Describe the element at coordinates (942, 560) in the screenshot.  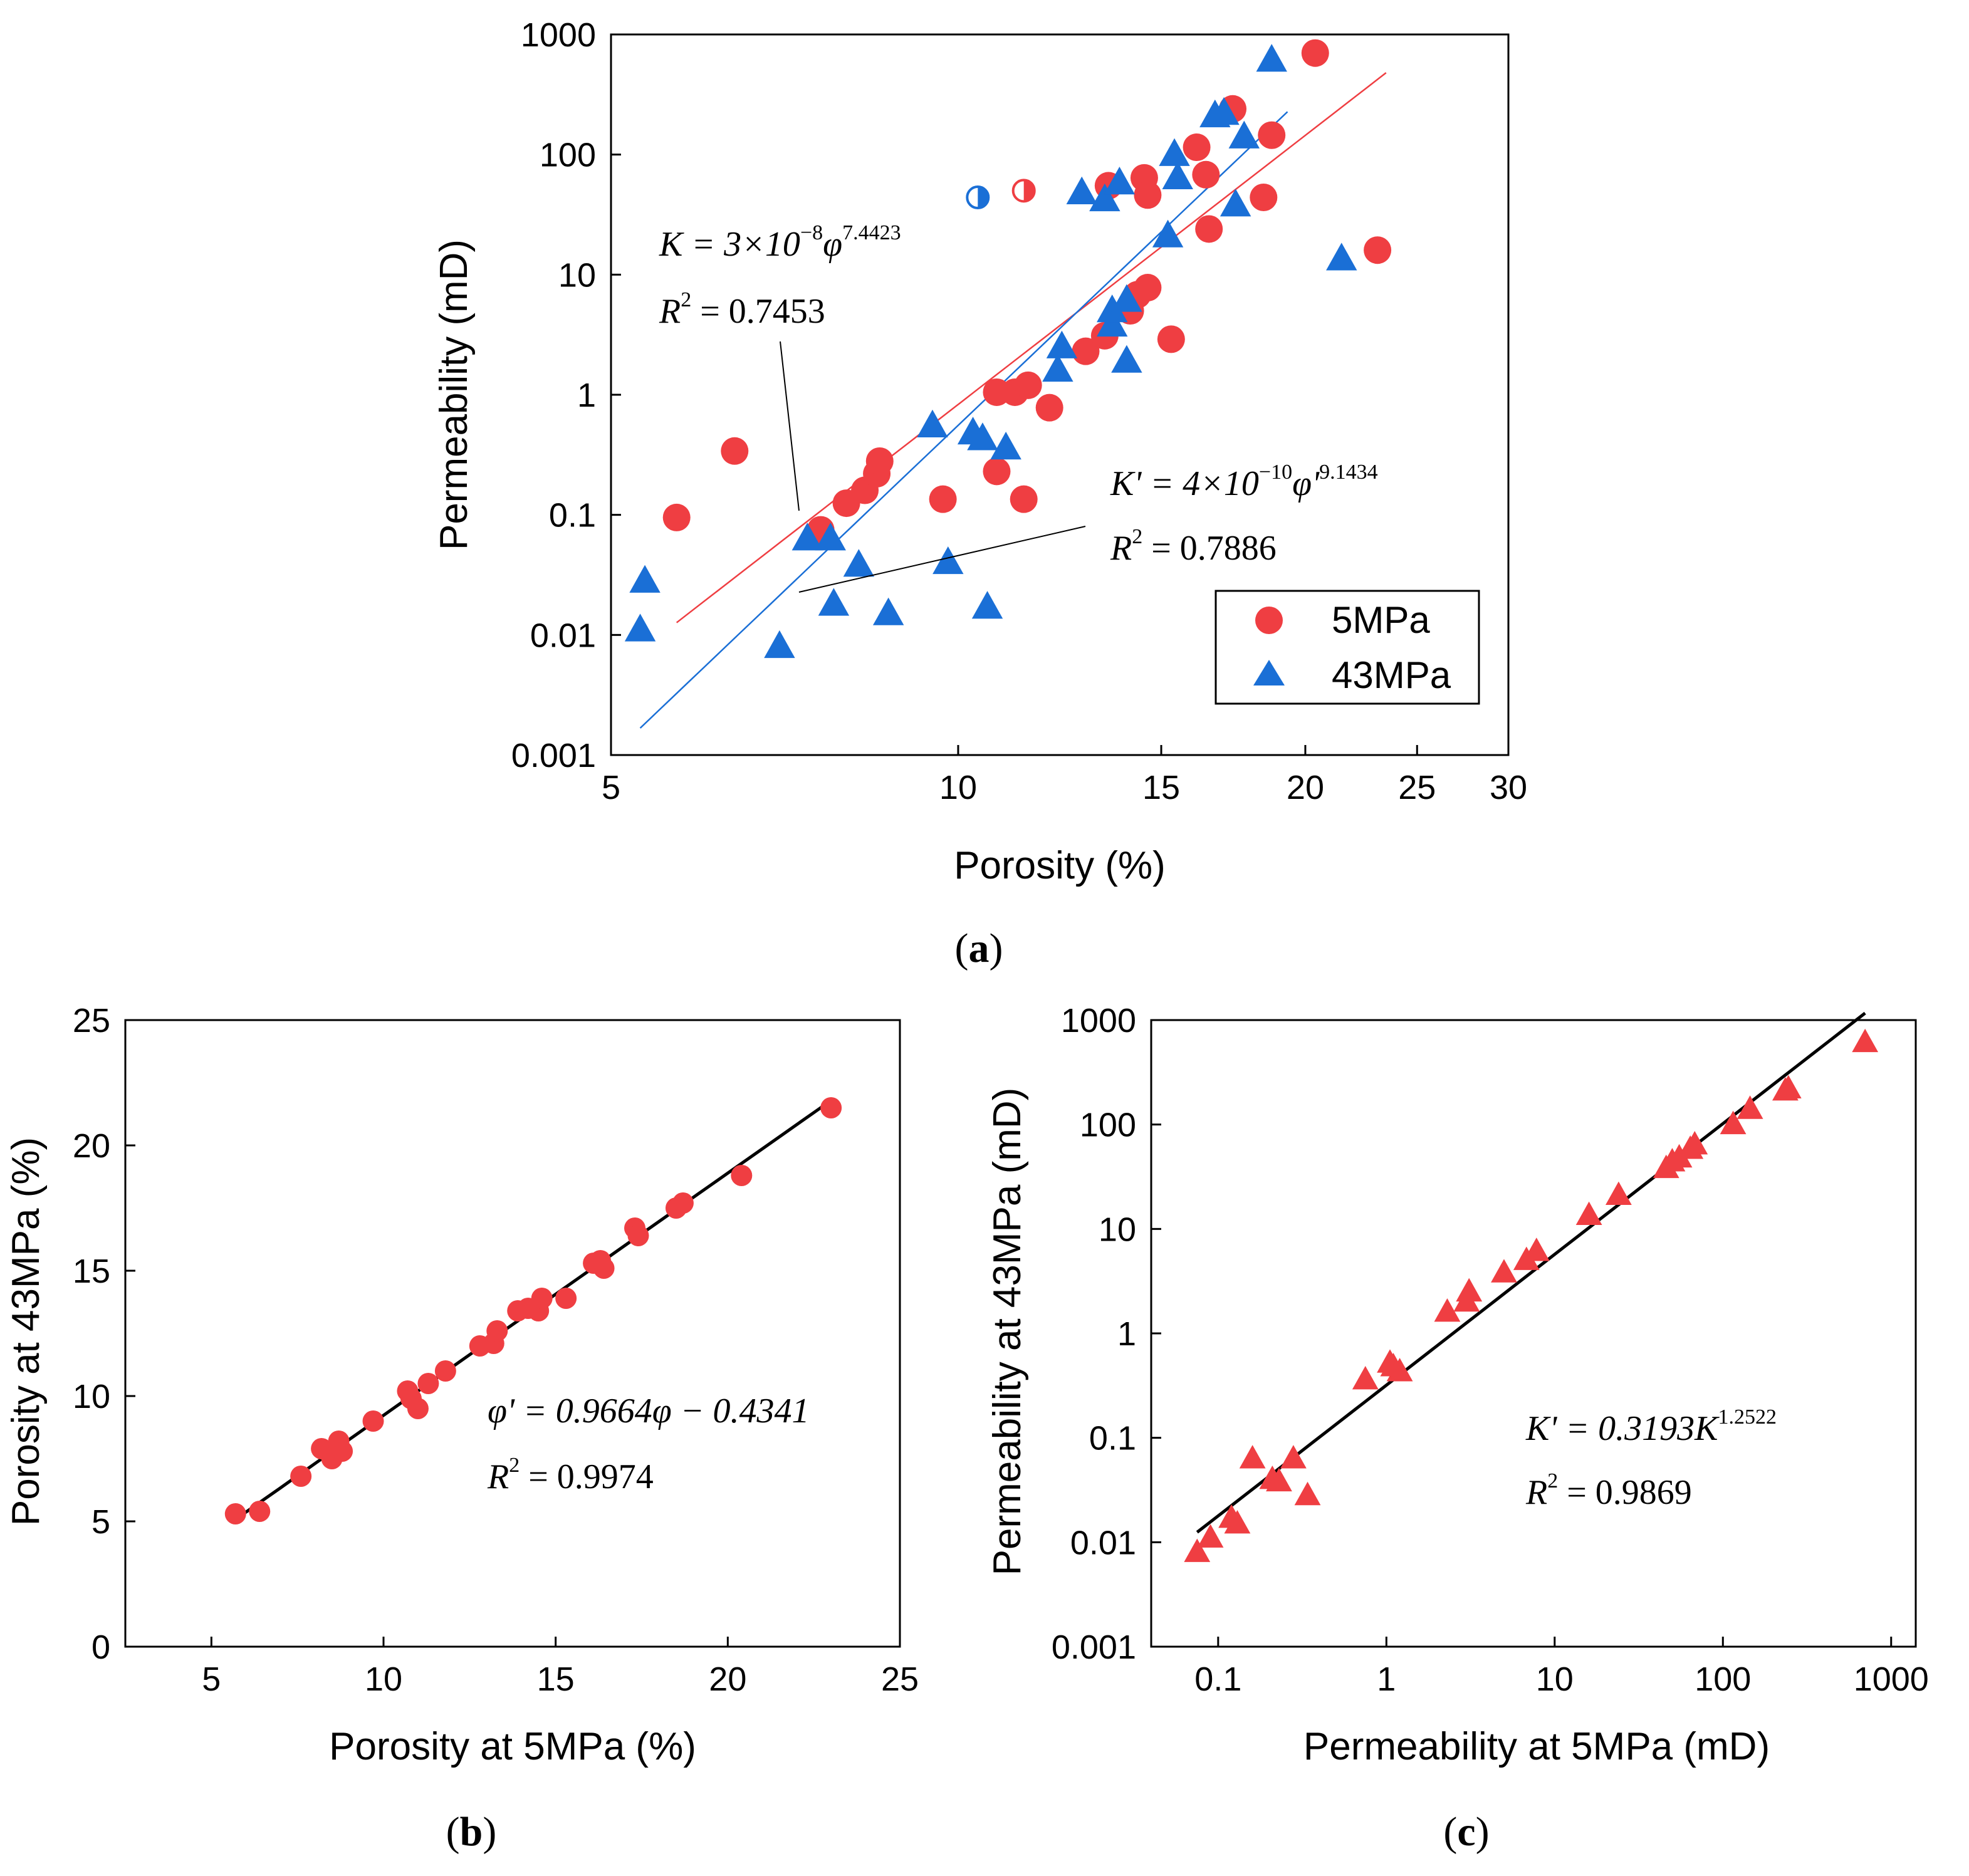
I see `leader-line-43mpa` at that location.